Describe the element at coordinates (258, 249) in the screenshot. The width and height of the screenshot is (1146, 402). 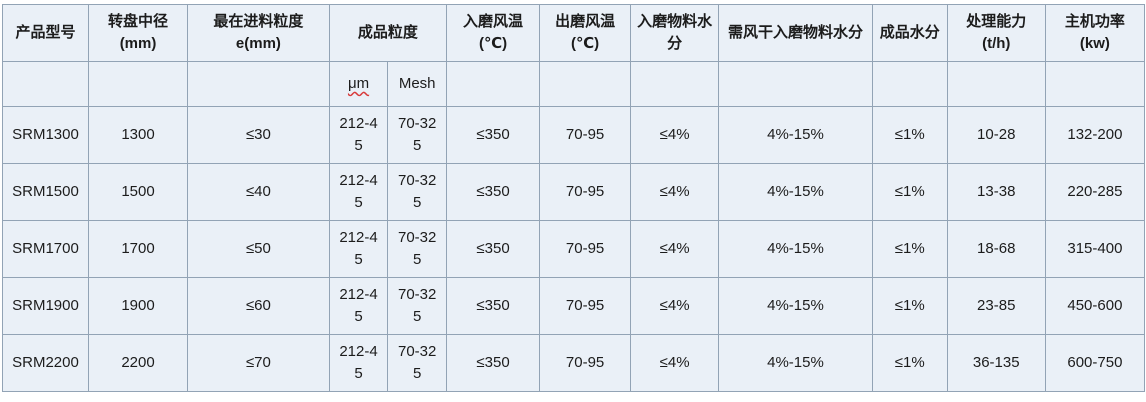
I see `cell-feed-size: ≤50` at that location.